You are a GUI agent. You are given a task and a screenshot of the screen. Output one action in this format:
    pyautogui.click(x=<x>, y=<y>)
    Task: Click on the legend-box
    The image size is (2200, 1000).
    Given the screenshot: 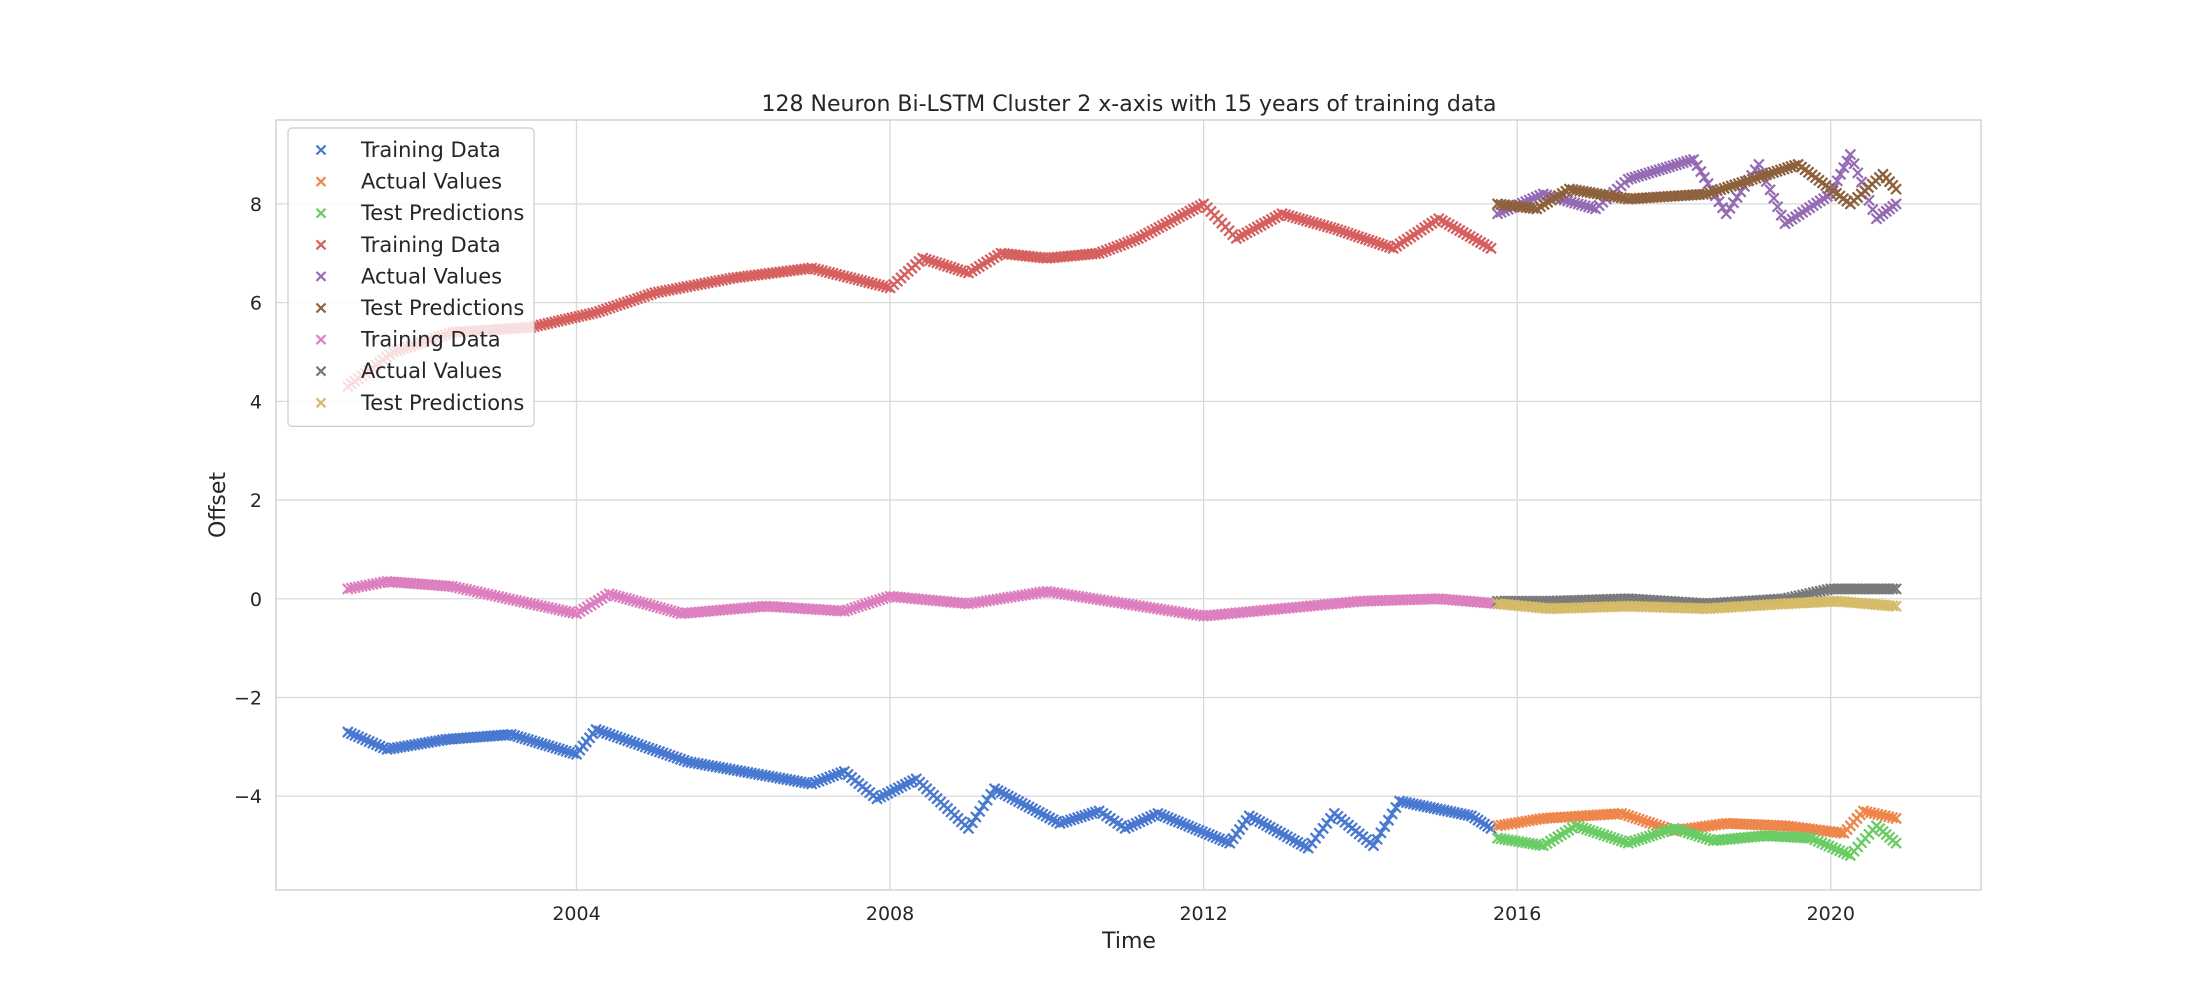 What is the action you would take?
    pyautogui.click(x=411, y=277)
    